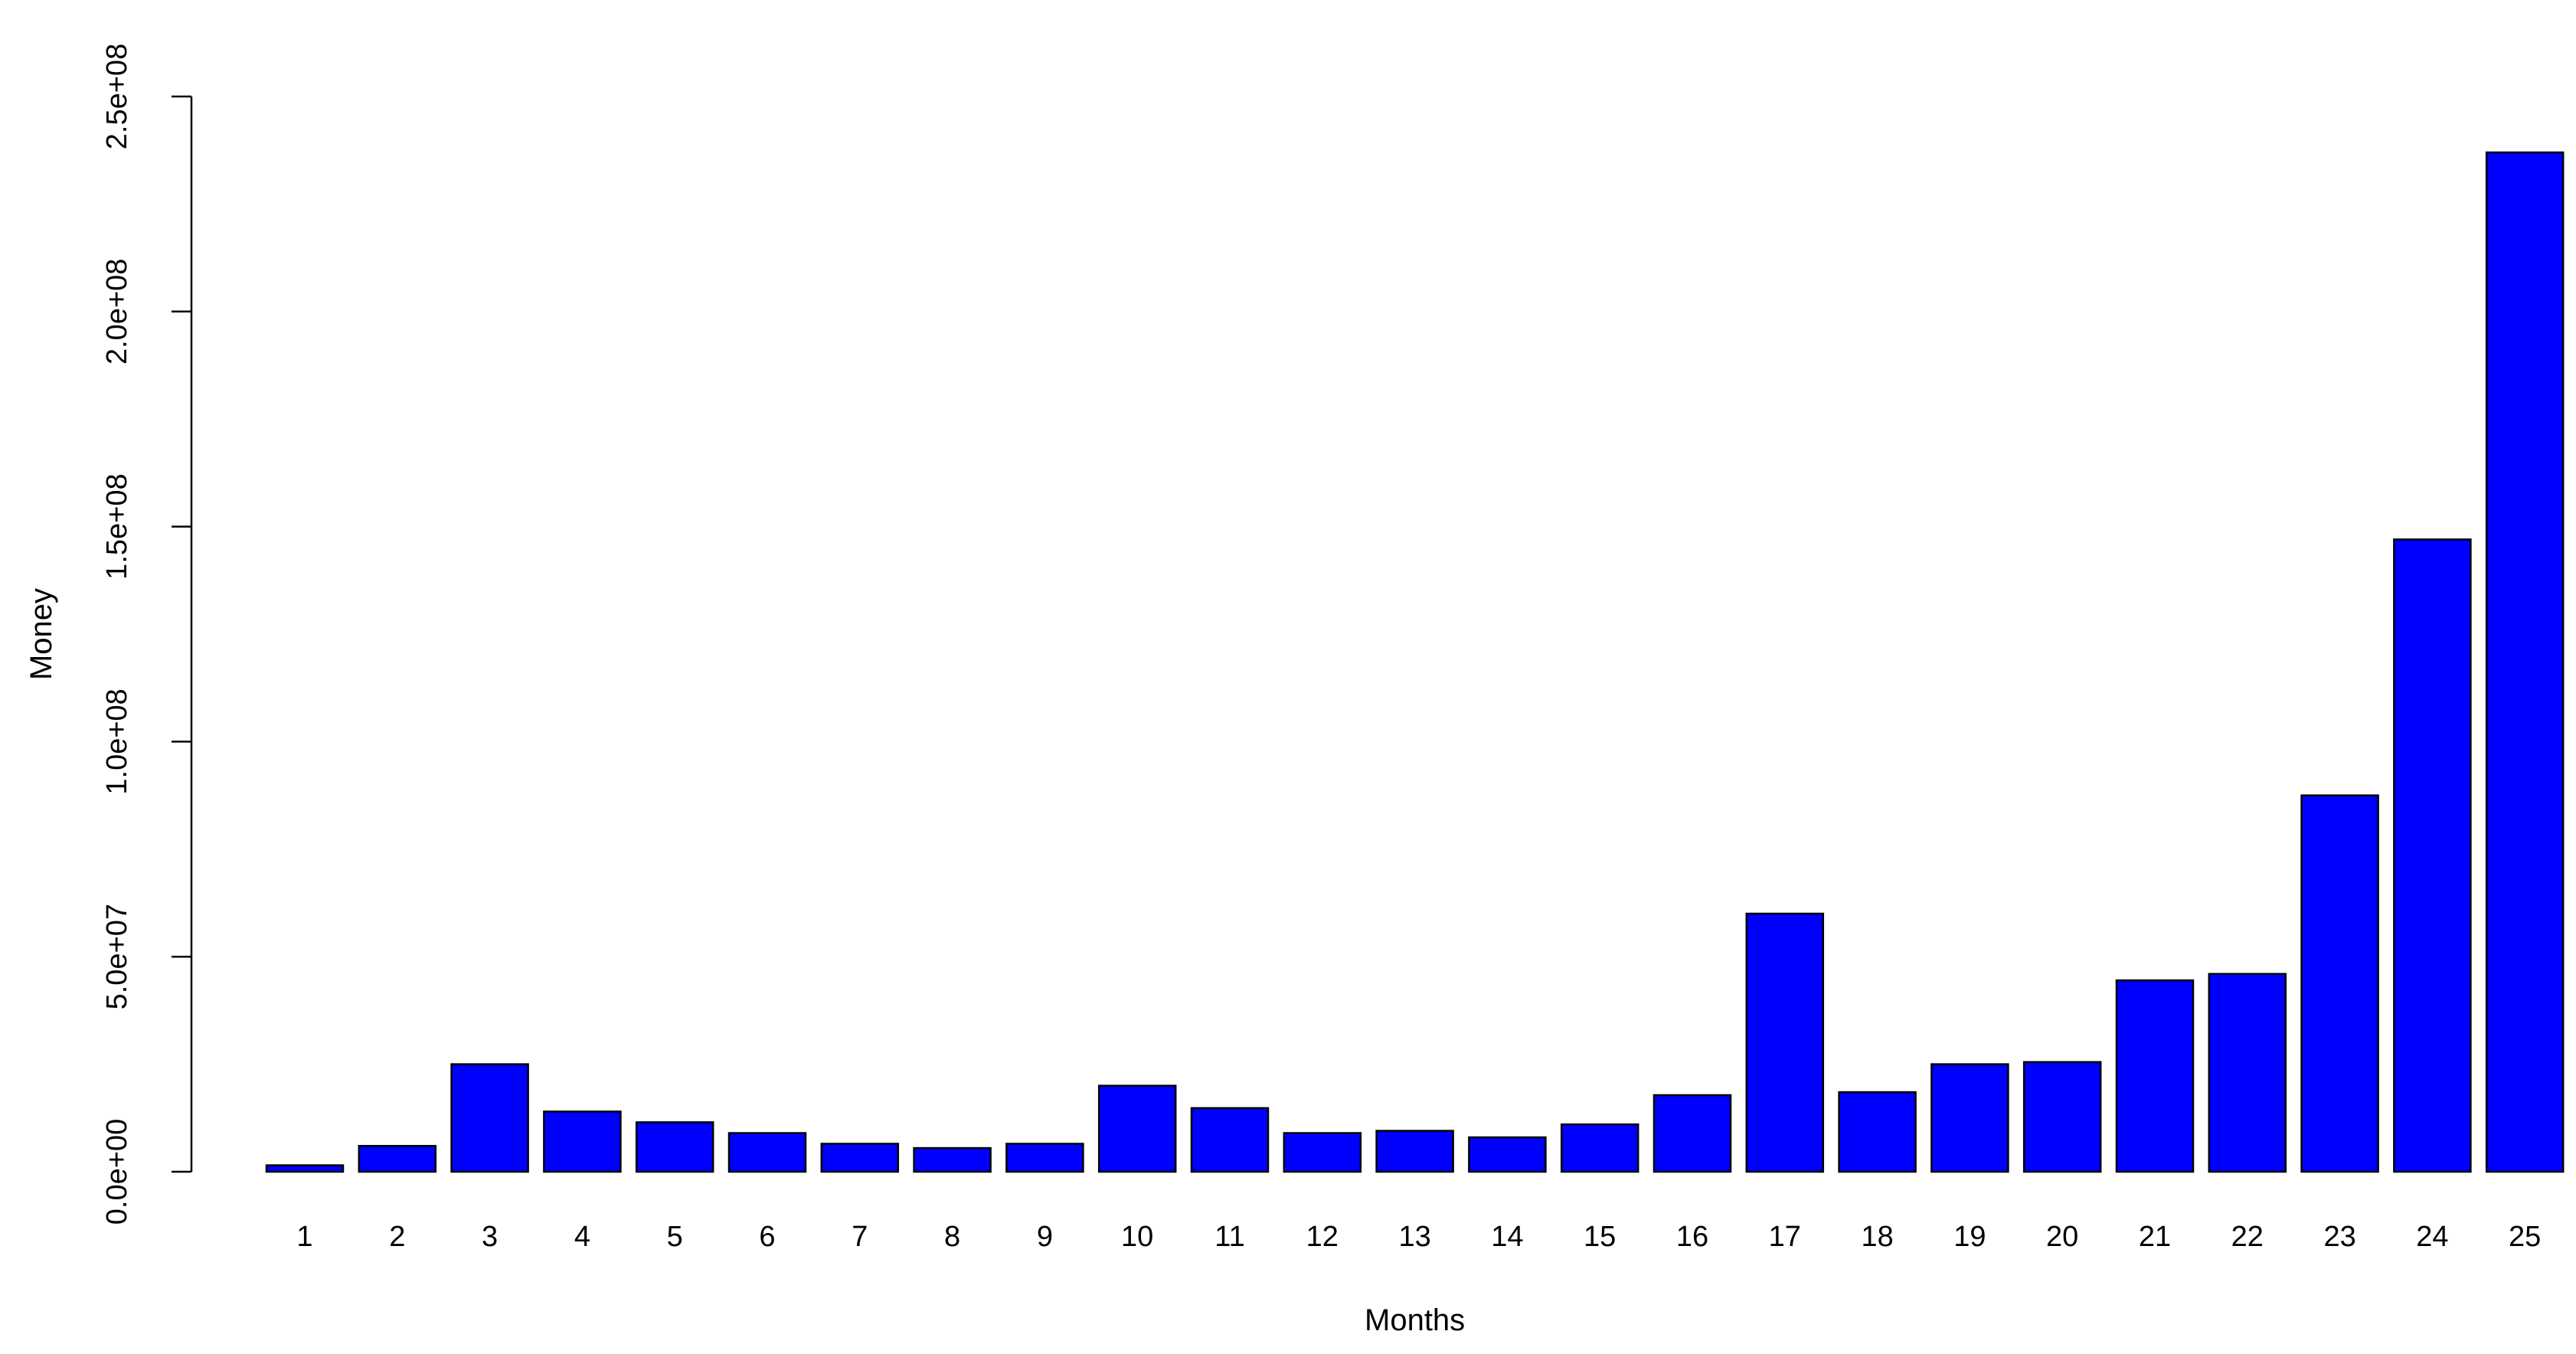 The height and width of the screenshot is (1354, 2576). Describe the element at coordinates (2432, 1237) in the screenshot. I see `x-tick-label: 24` at that location.